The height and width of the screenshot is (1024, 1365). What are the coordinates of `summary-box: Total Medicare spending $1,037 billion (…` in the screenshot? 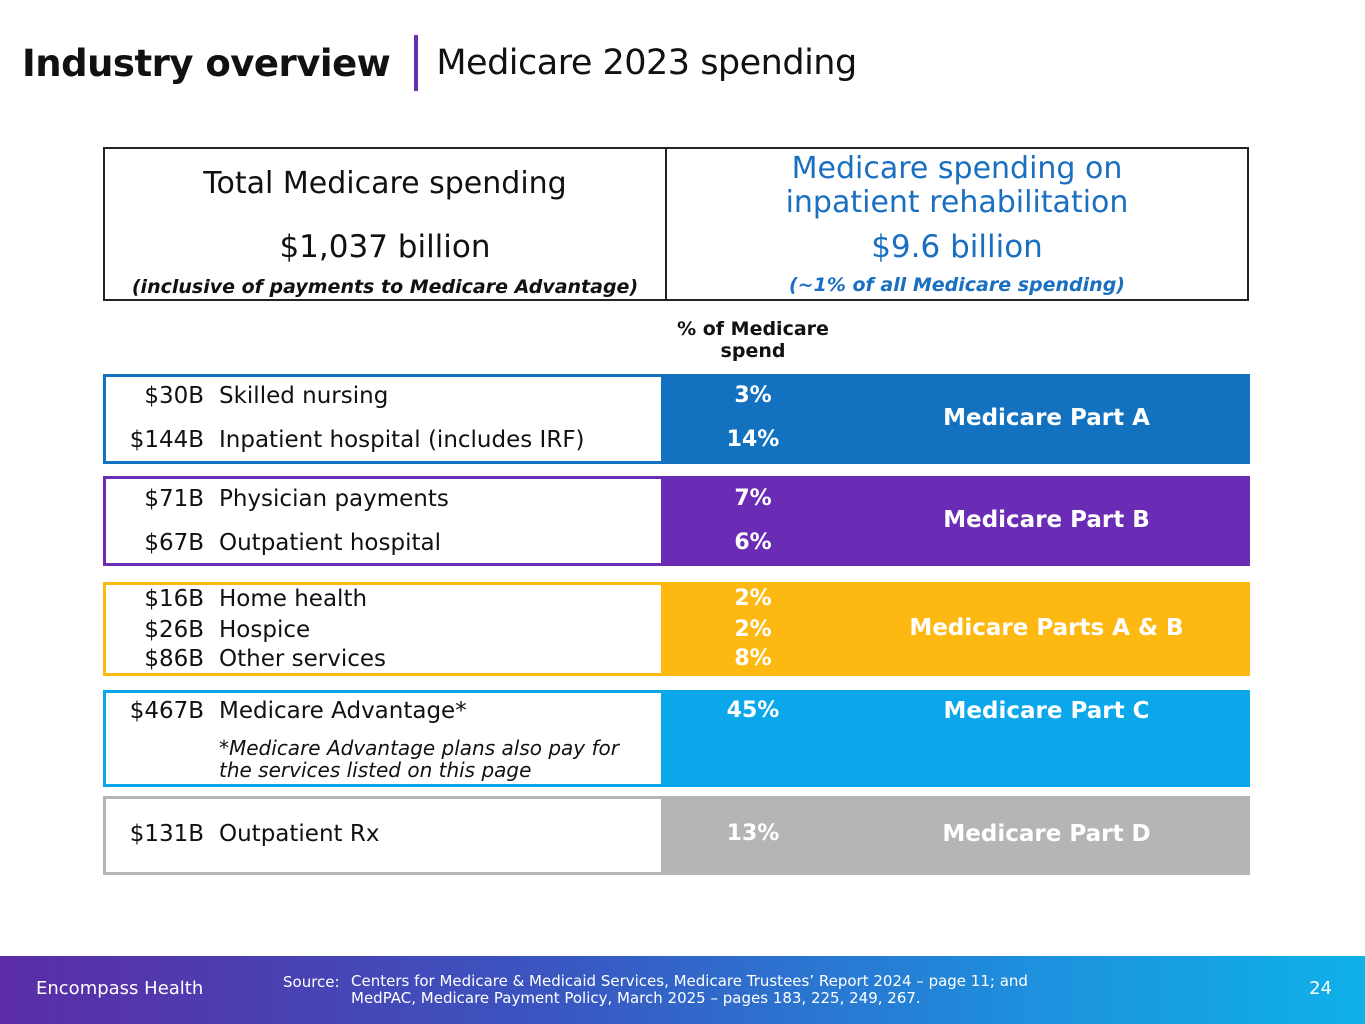 It's located at (676, 224).